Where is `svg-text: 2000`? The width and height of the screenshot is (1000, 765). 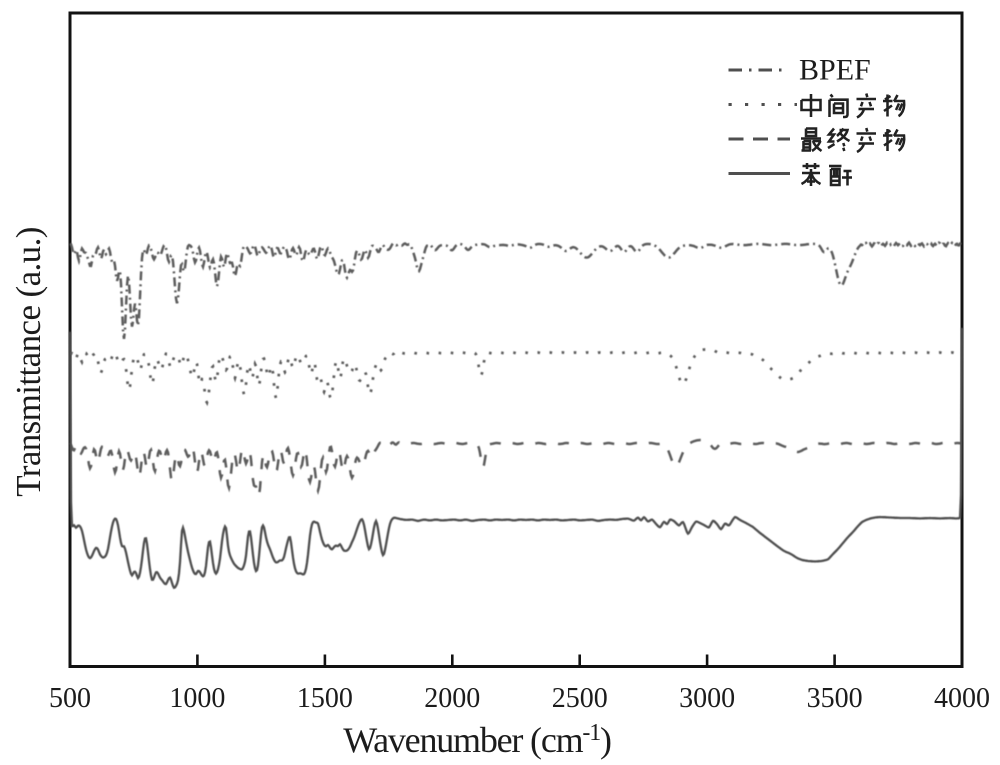
svg-text: 2000 is located at coordinates (452, 698).